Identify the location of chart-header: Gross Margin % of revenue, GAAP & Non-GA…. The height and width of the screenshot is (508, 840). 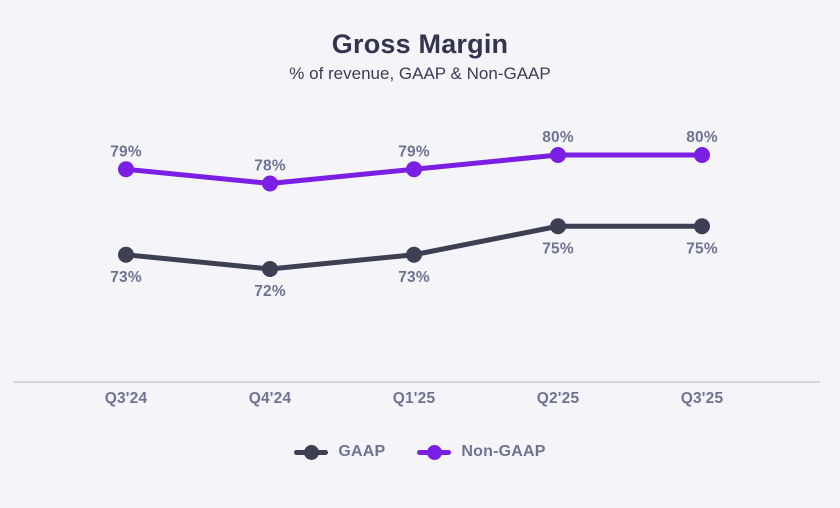
(420, 56).